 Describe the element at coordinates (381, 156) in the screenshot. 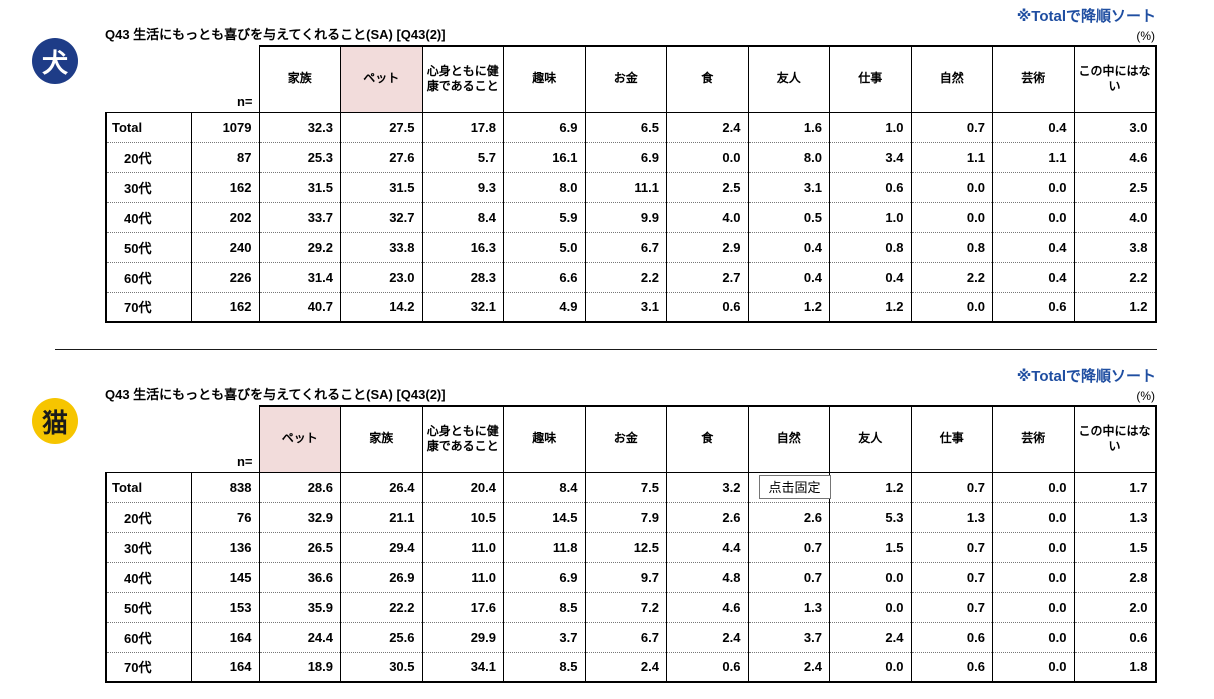

I see `value-cell: 27.6` at that location.